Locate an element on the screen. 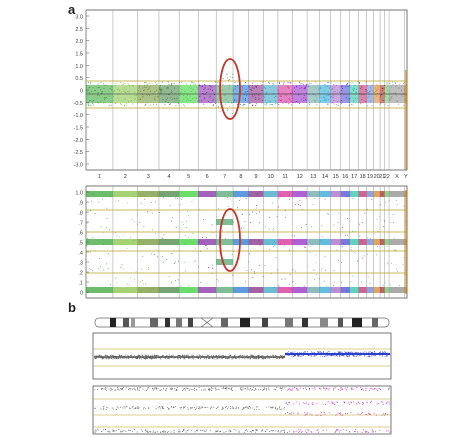  y-tick-label: 2.0 is located at coordinates (79, 42).